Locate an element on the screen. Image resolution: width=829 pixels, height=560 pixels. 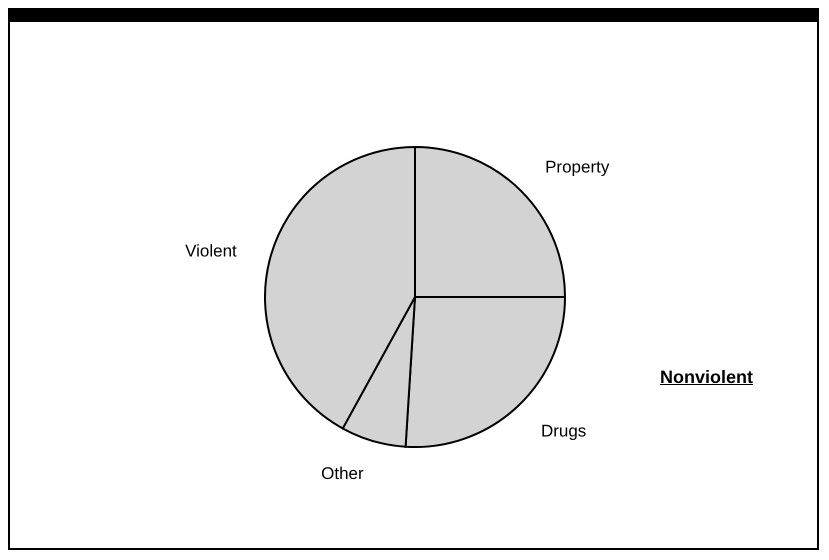
slice-label: Violent is located at coordinates (211, 251).